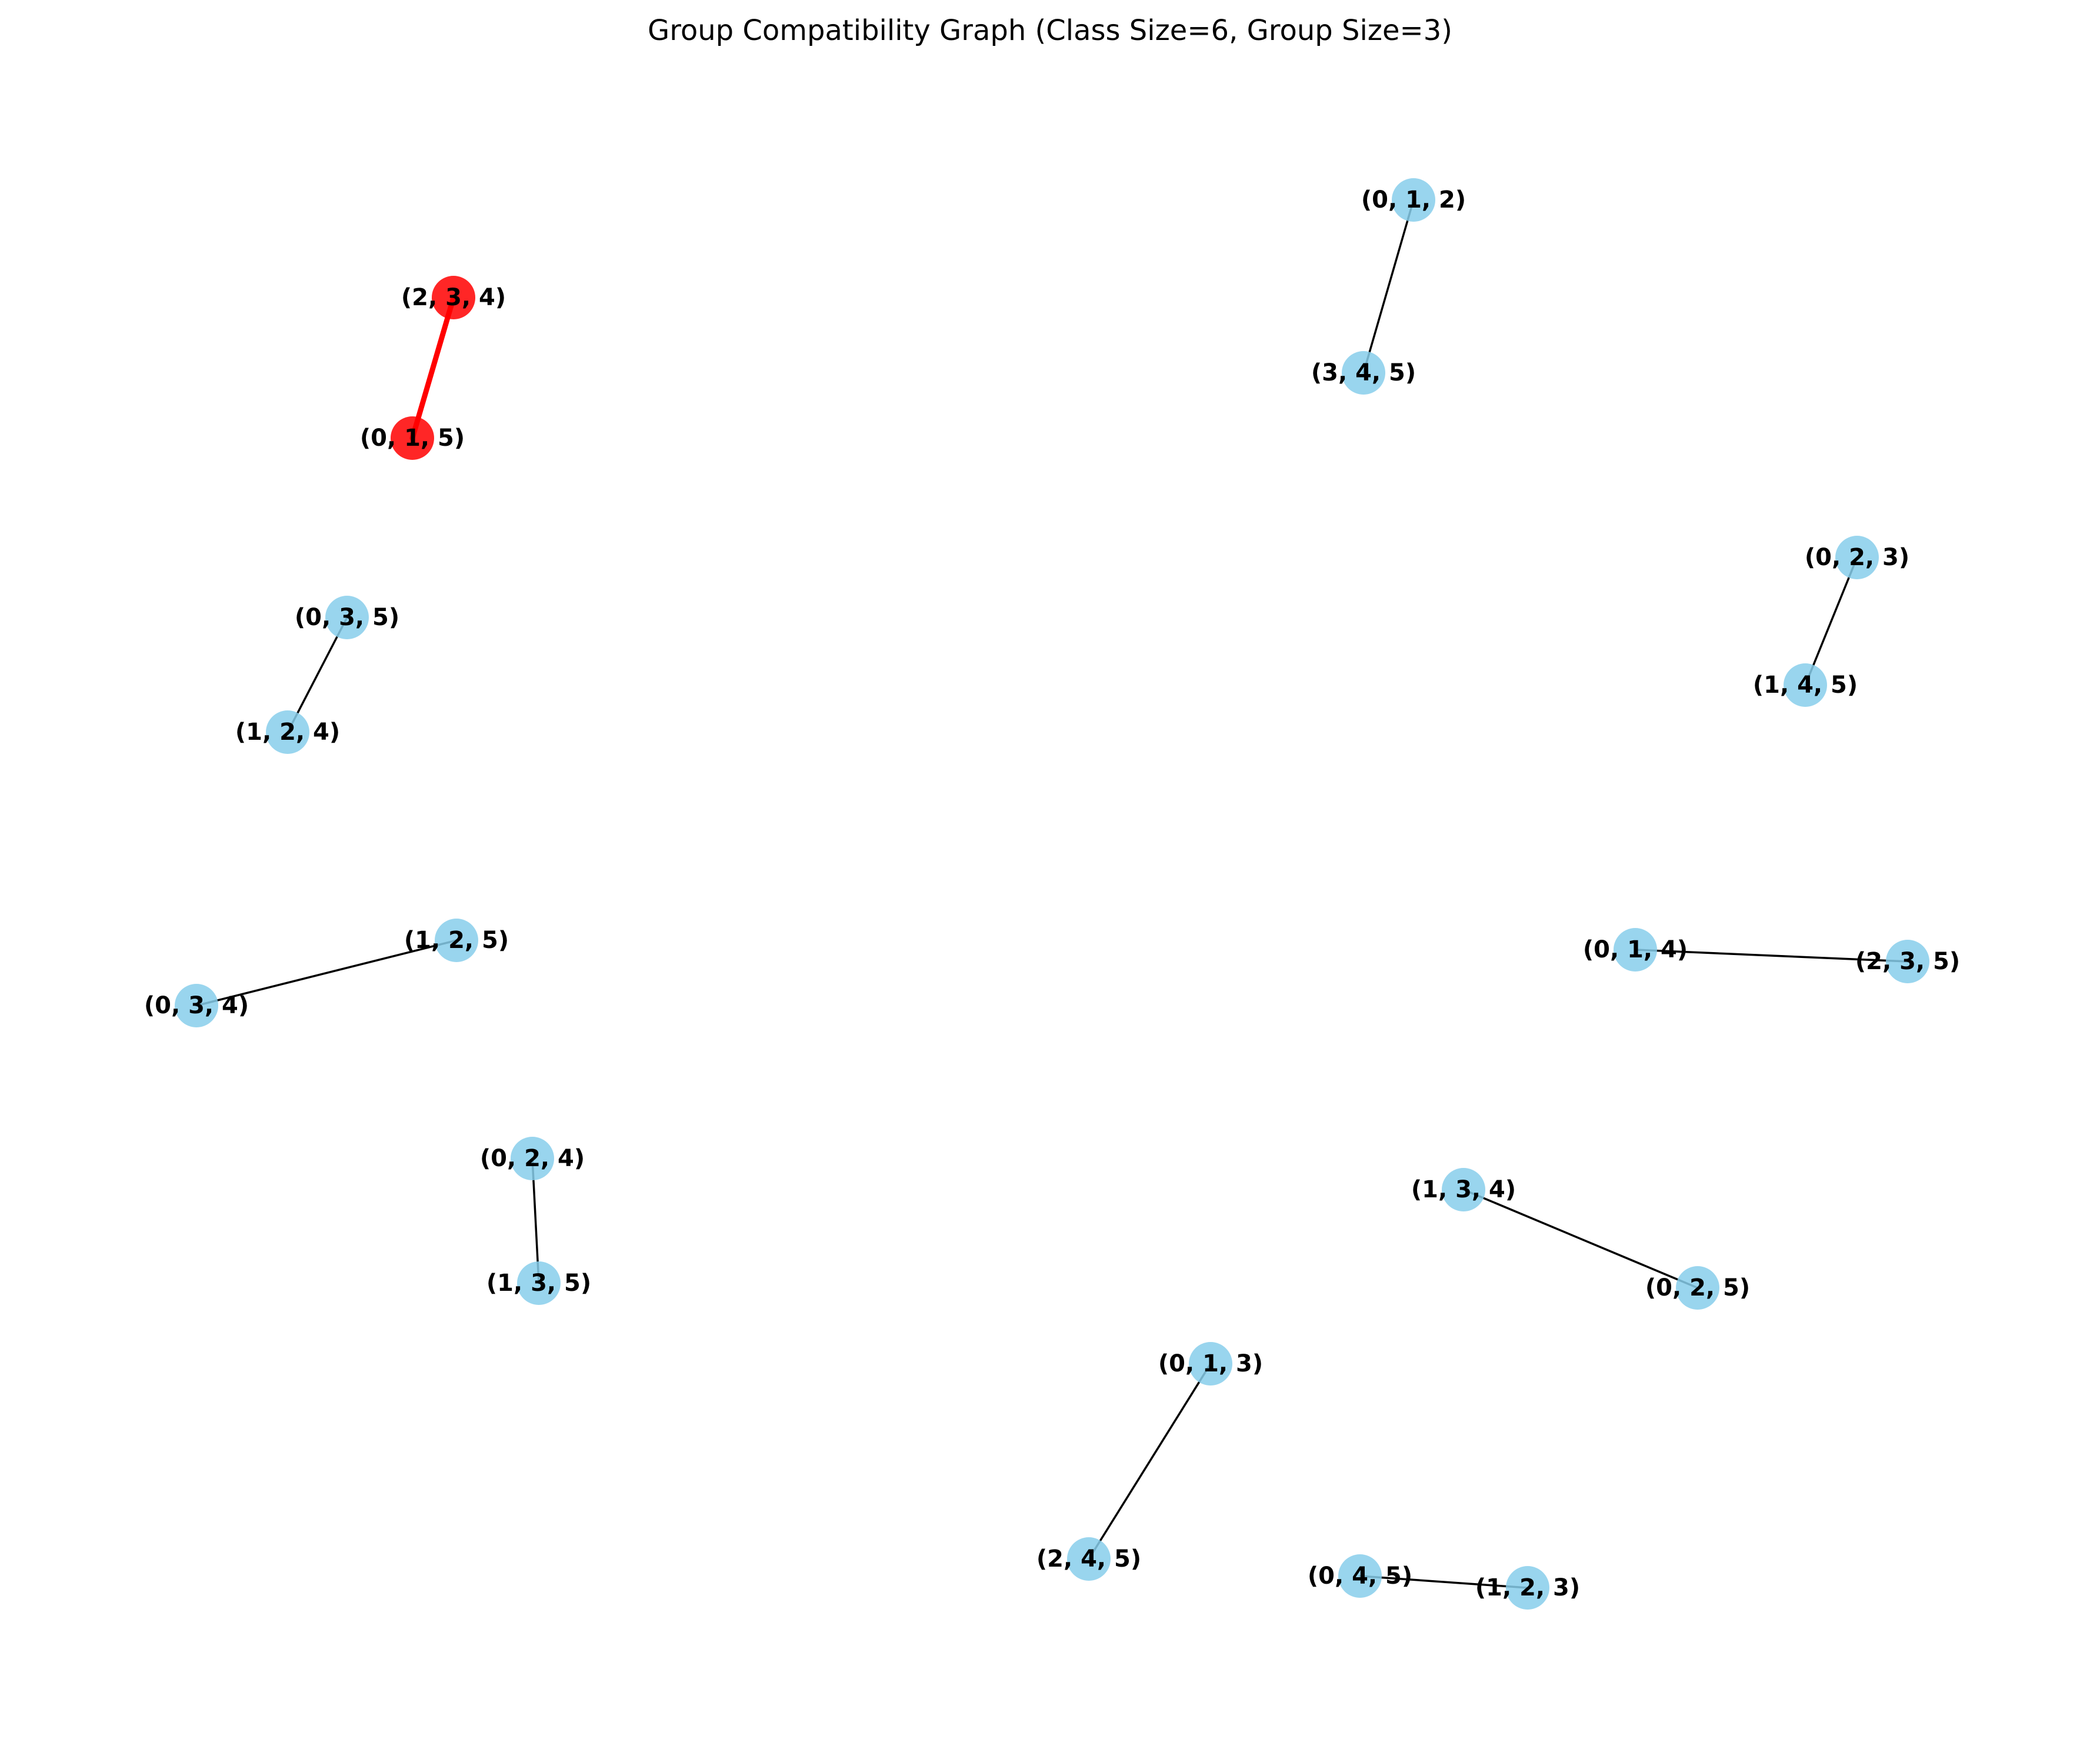 The height and width of the screenshot is (1746, 2100). I want to click on node-label: (0, 1, 5), so click(412, 438).